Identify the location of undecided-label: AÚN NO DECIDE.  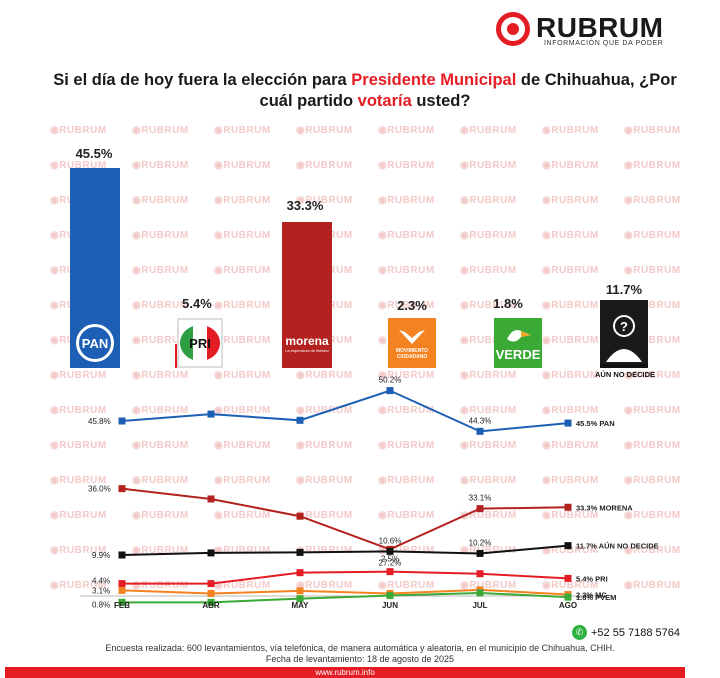
(624, 374).